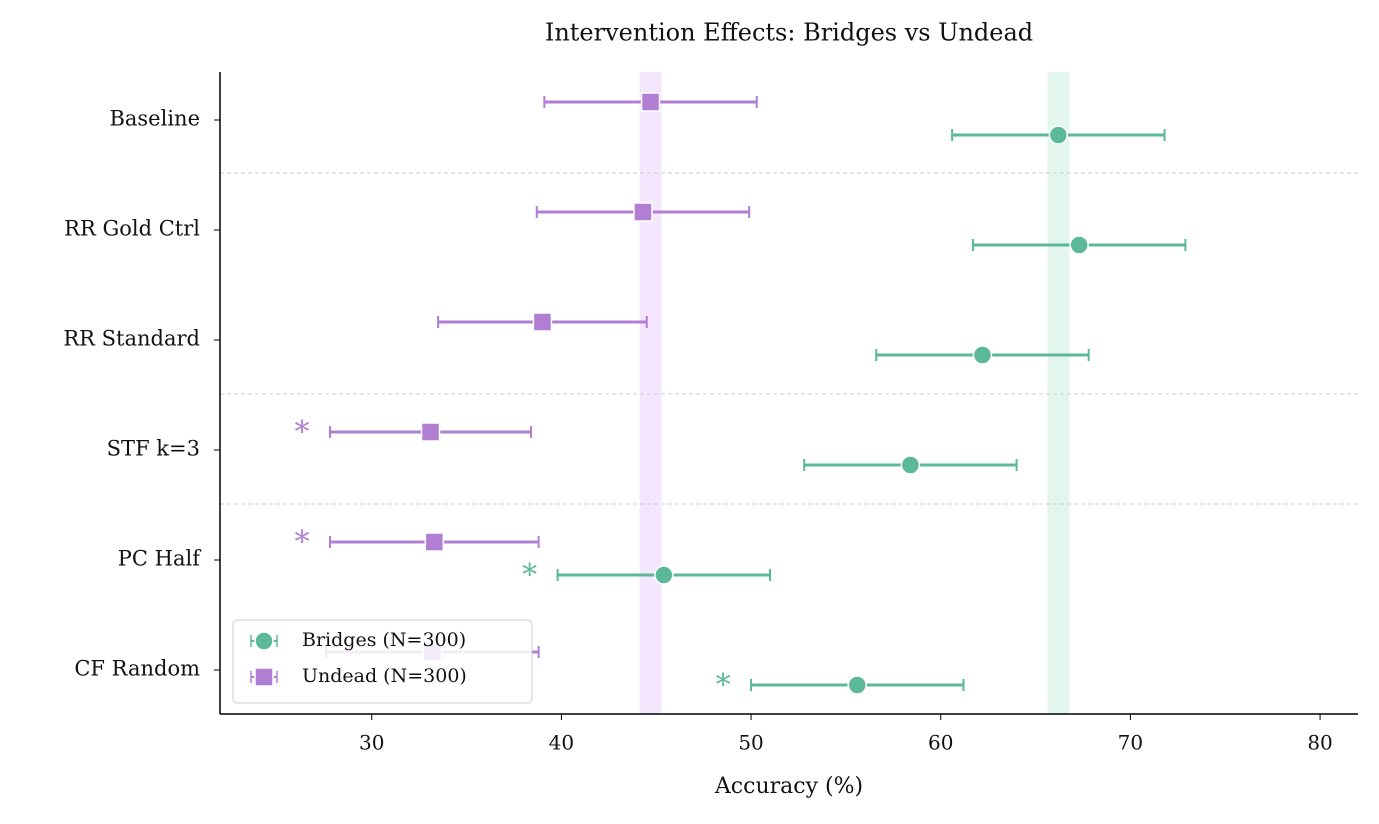 The height and width of the screenshot is (824, 1379). I want to click on x-tick-label: 30, so click(371, 743).